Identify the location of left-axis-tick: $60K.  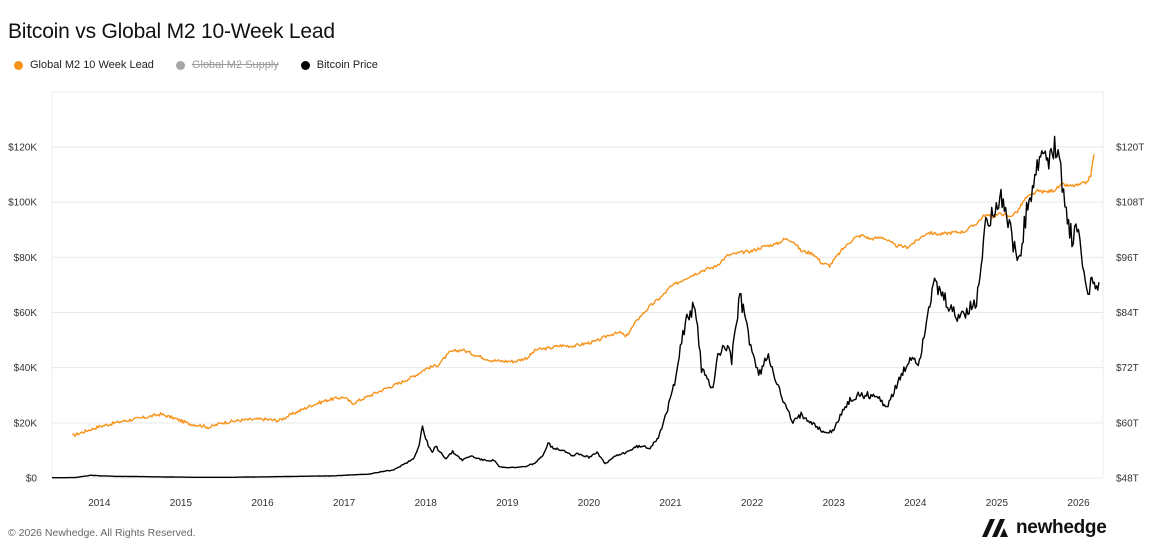
(26, 313).